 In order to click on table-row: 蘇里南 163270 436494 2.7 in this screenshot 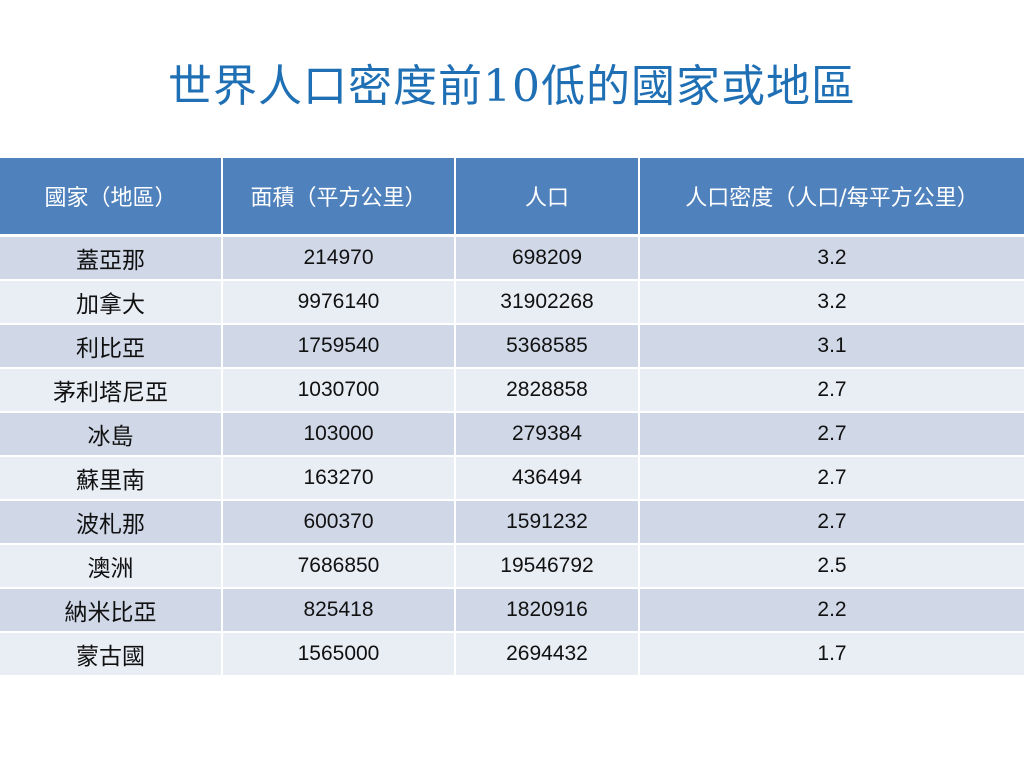, I will do `click(512, 479)`.